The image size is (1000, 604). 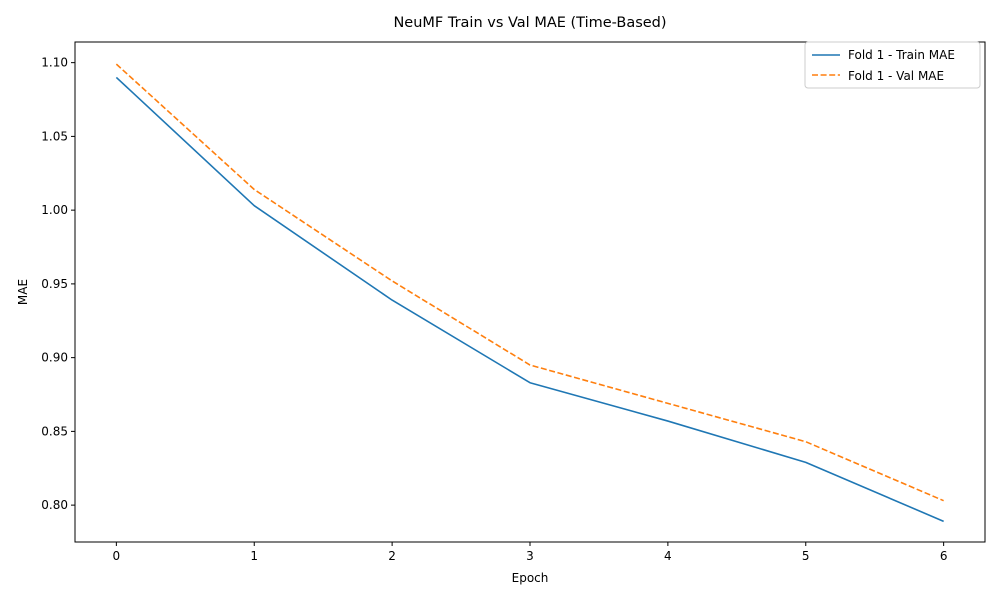 What do you see at coordinates (530, 578) in the screenshot?
I see `x-axis-label: Epoch` at bounding box center [530, 578].